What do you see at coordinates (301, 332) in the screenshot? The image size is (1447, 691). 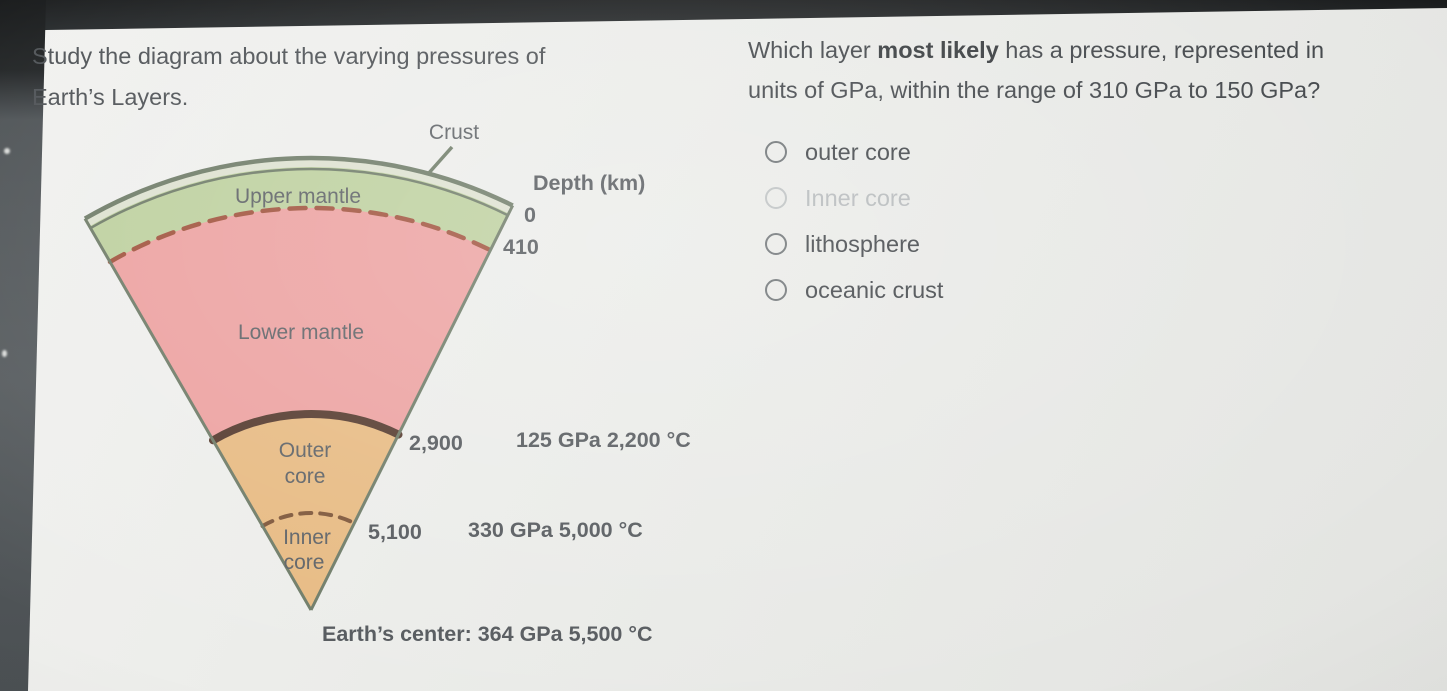 I see `label-lower-mantle: Lower mantle` at bounding box center [301, 332].